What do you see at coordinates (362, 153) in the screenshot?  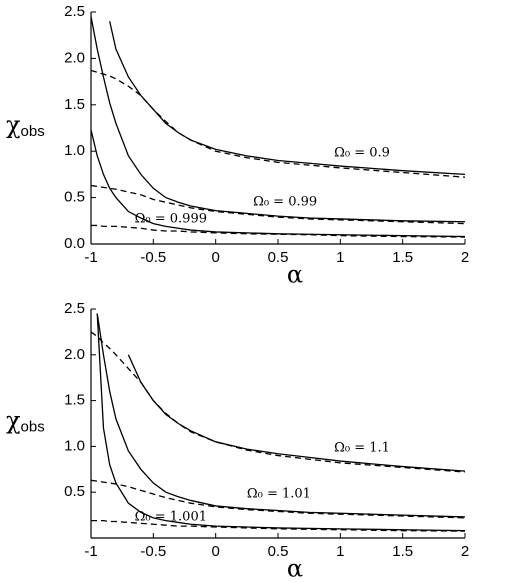 I see `curve-annotation: Ω₀ = 0.9` at bounding box center [362, 153].